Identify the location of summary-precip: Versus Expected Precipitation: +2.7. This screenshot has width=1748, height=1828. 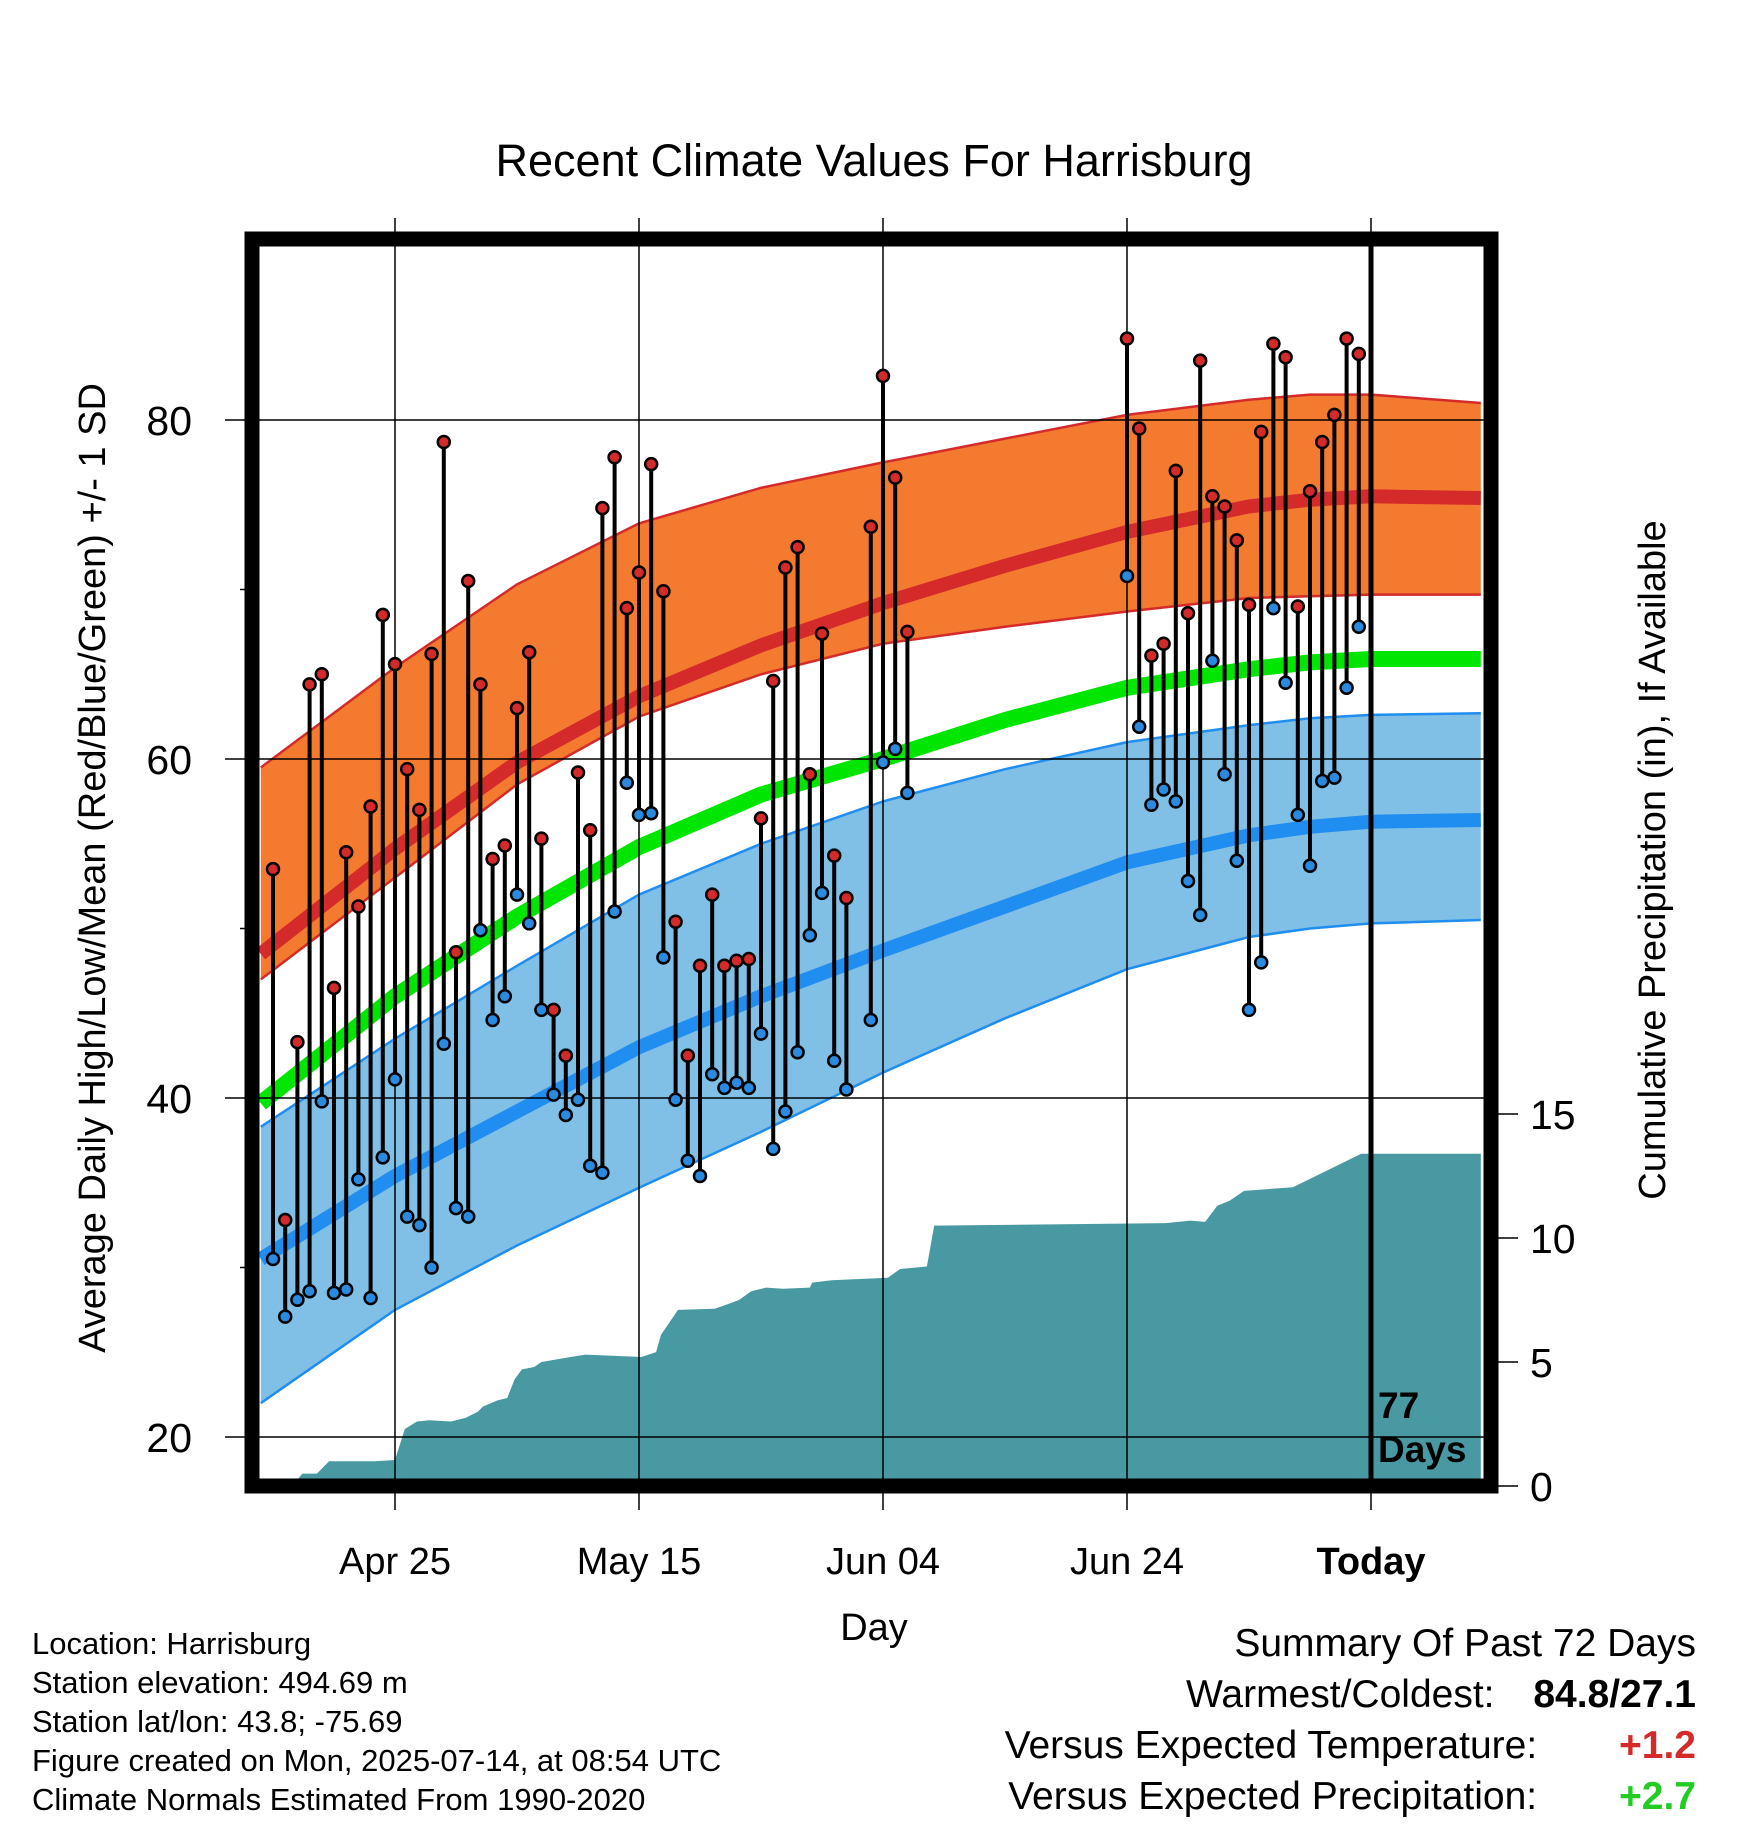
(1352, 1797).